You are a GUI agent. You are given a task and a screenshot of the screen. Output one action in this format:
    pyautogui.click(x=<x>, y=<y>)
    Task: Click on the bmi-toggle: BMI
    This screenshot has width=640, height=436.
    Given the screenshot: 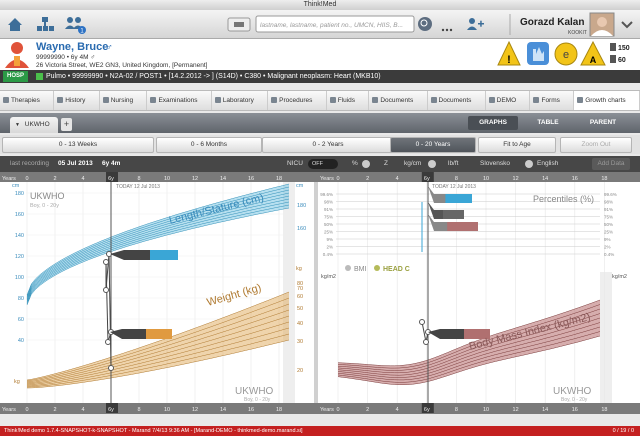 What is the action you would take?
    pyautogui.click(x=360, y=269)
    